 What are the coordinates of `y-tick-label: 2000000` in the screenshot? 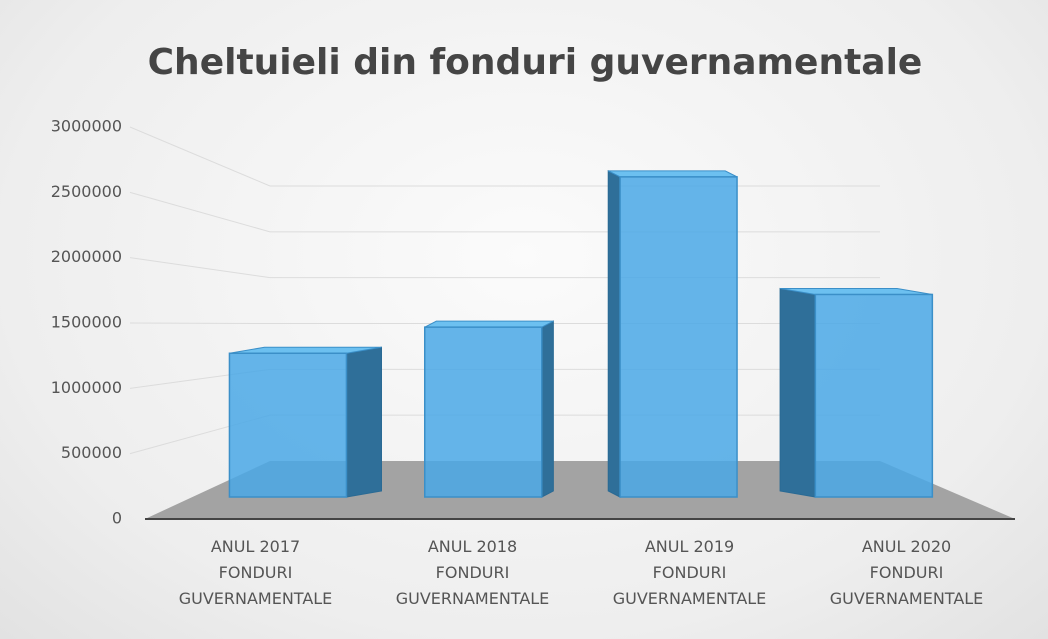 It's located at (86, 256).